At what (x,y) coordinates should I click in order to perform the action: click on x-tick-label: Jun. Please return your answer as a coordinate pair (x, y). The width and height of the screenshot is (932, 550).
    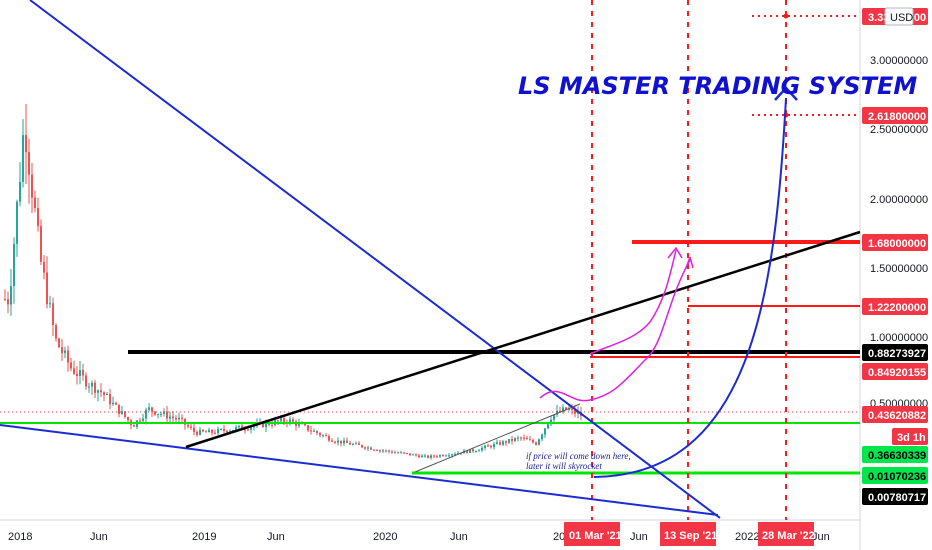
    Looking at the image, I should click on (276, 537).